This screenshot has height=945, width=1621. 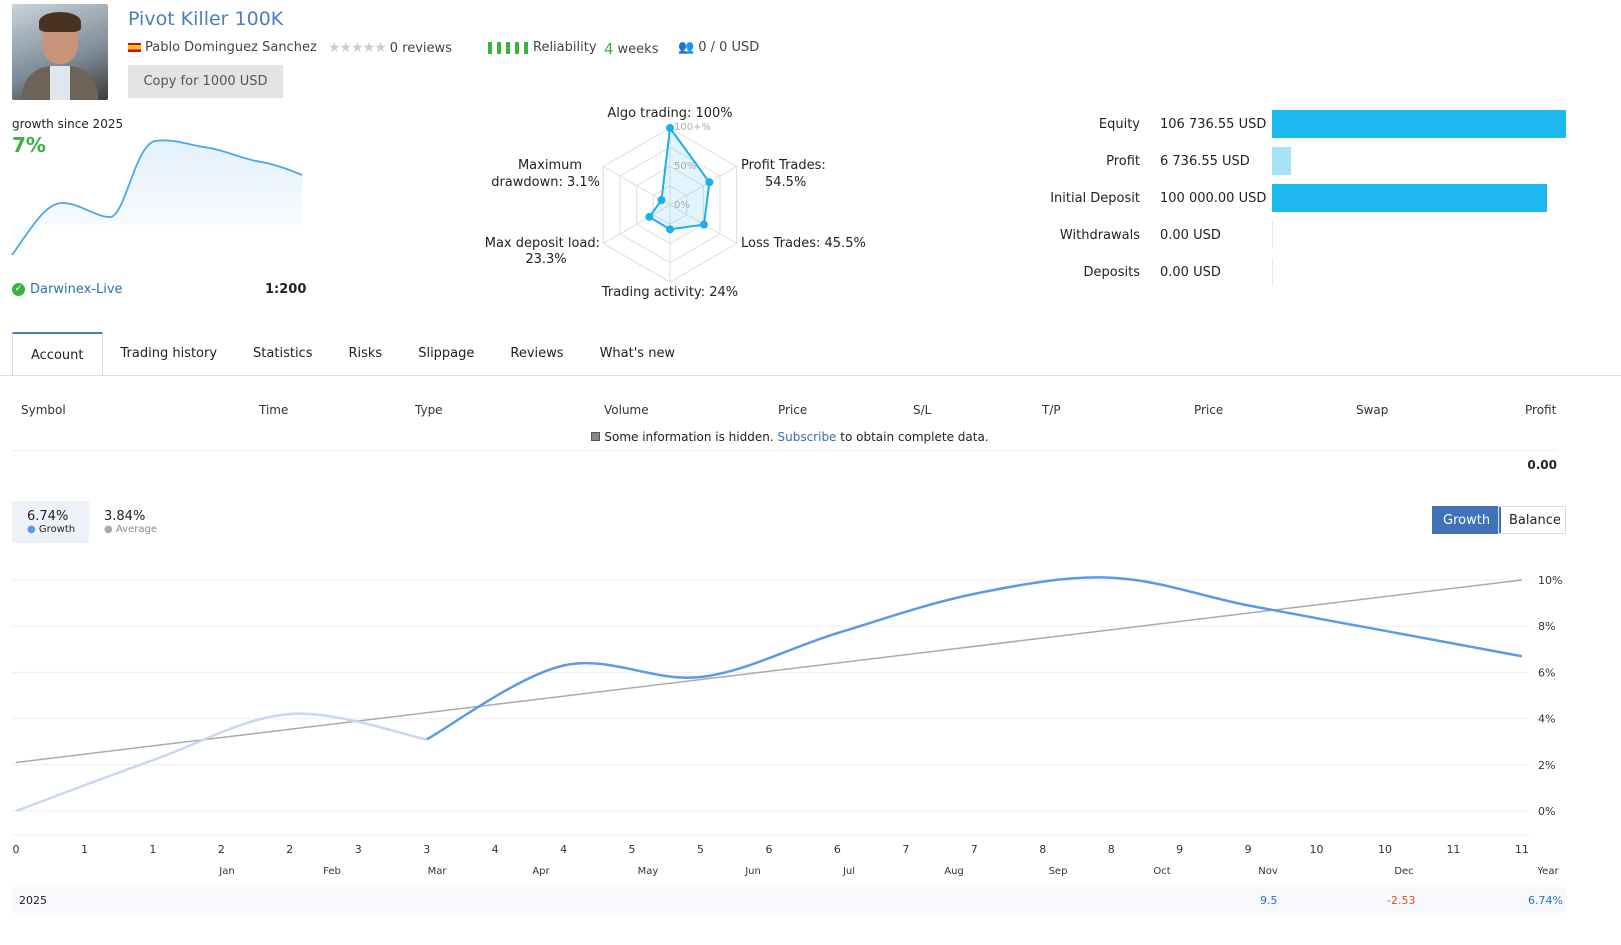 I want to click on weeks: 4 weeks, so click(x=631, y=49).